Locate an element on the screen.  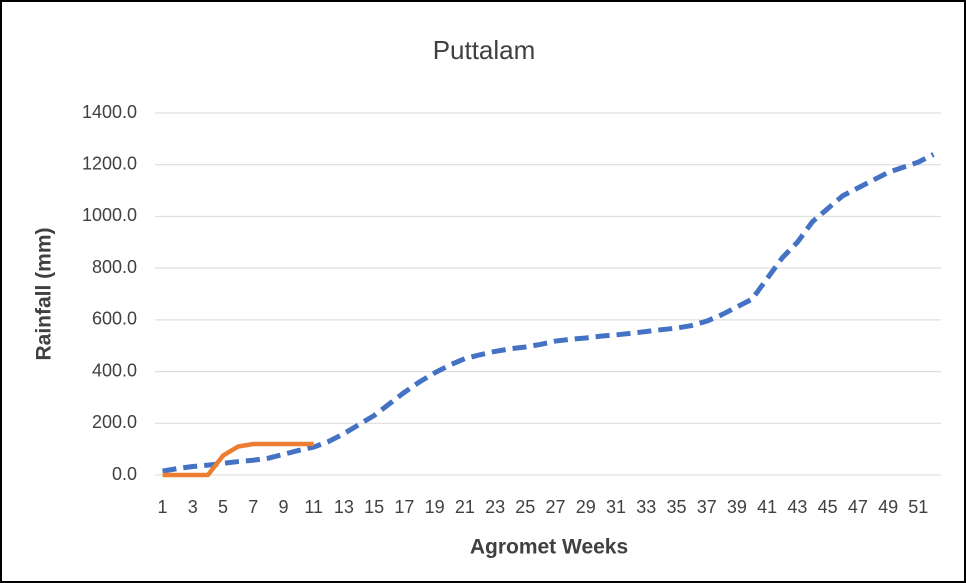
y-tick-label: 1000.0 is located at coordinates (109, 215).